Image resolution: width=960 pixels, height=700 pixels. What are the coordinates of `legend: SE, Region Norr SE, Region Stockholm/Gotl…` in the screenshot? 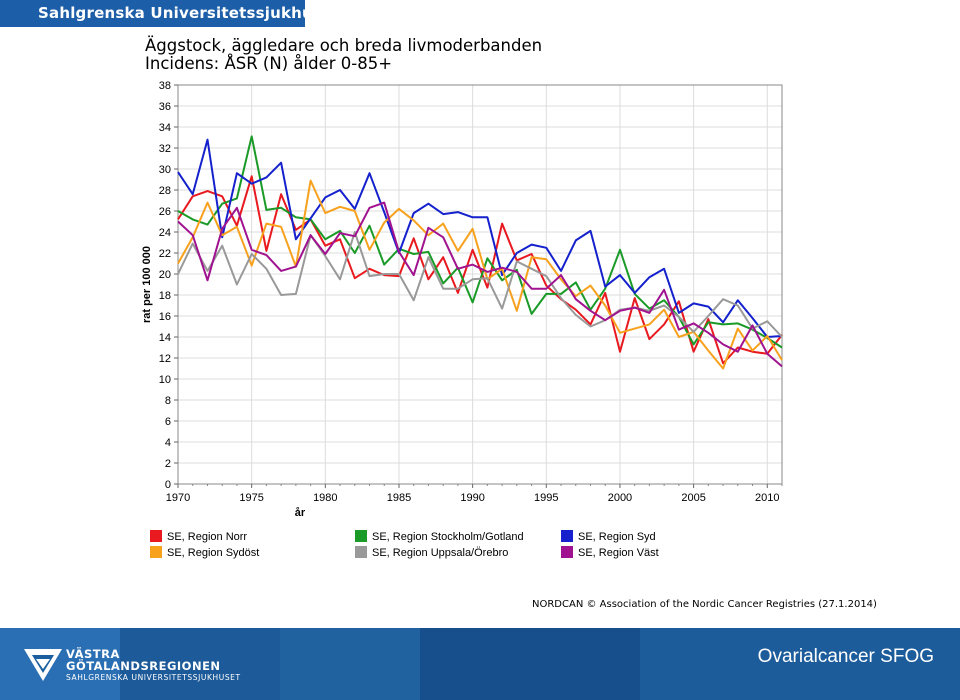 It's located at (404, 544).